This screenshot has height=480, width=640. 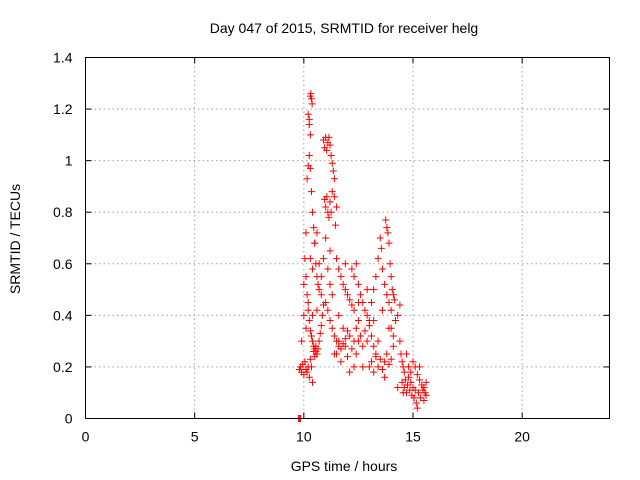 I want to click on x-axis-label: GPS time / hours, so click(x=344, y=466).